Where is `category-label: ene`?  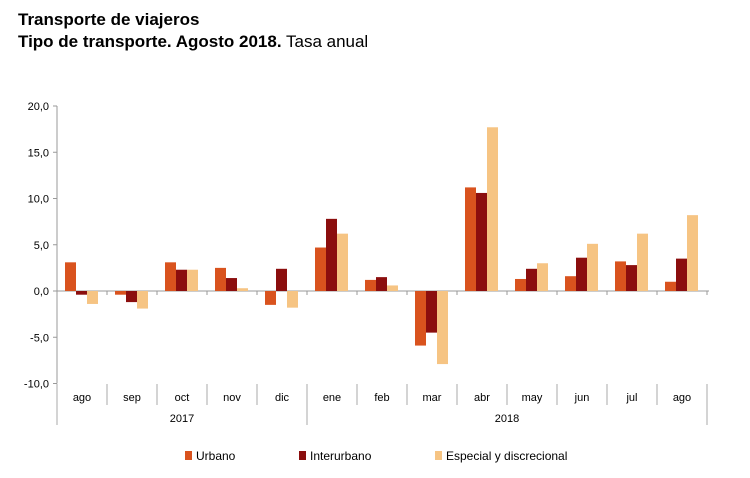
category-label: ene is located at coordinates (332, 398).